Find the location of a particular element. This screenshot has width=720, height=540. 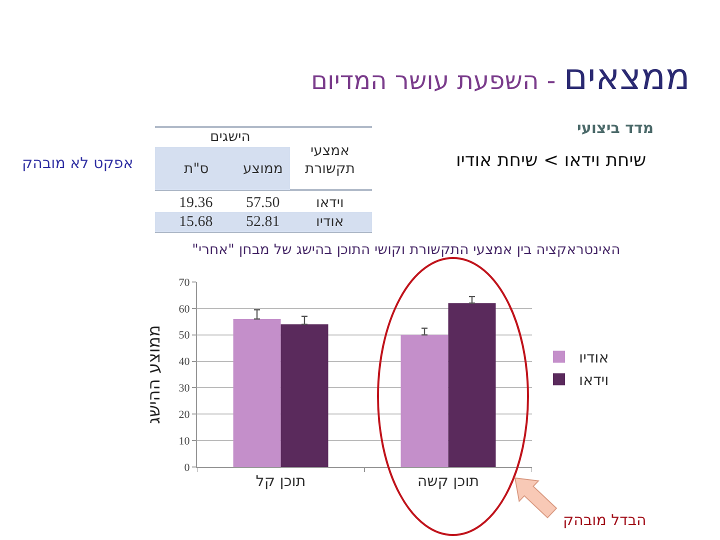

y-tick-label: 70 is located at coordinates (184, 282).